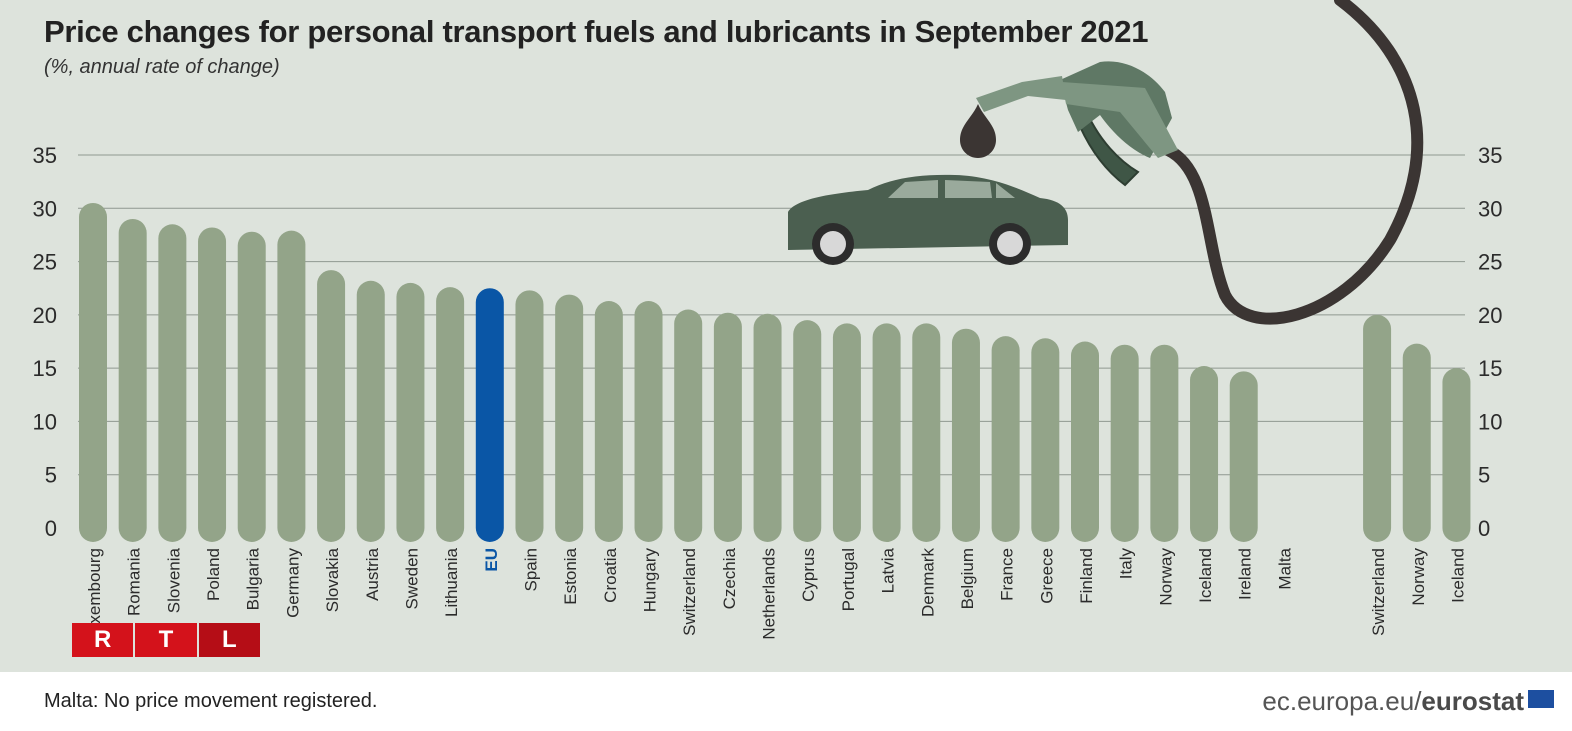  Describe the element at coordinates (491, 560) in the screenshot. I see `x-tick-label: EU` at that location.